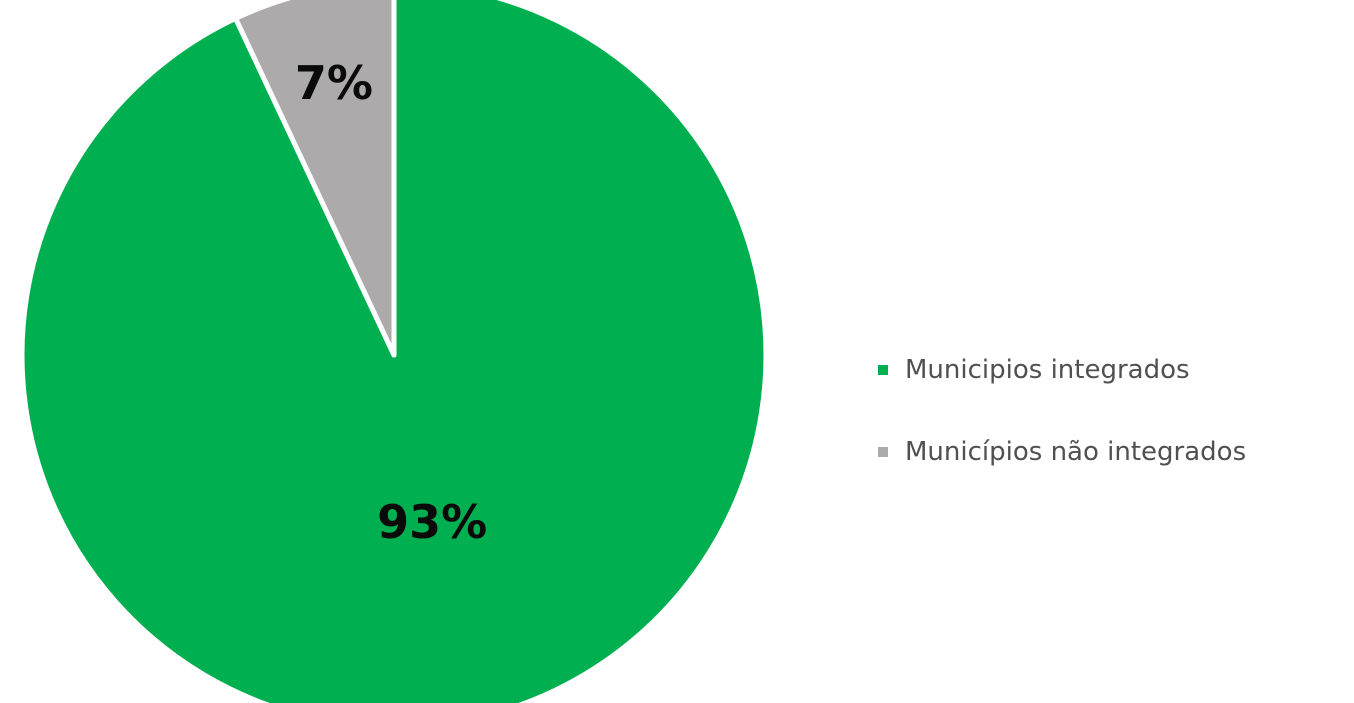 This screenshot has height=703, width=1354. Describe the element at coordinates (1076, 452) in the screenshot. I see `legend-label-nao-integrados: Municípios não integrados` at that location.